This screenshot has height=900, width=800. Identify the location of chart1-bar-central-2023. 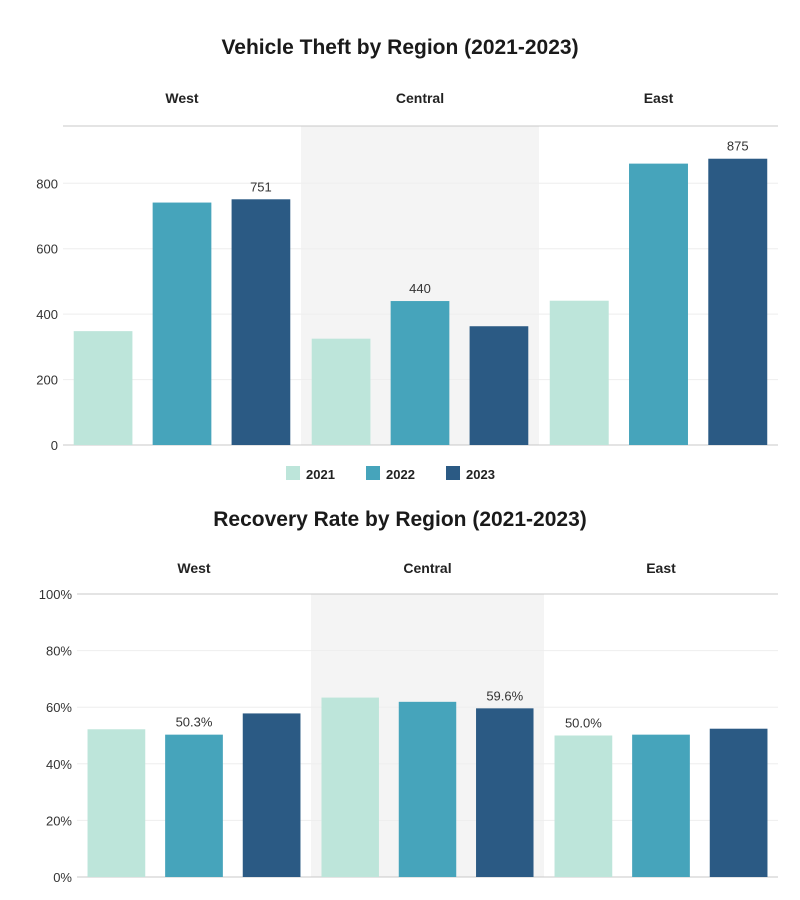
(499, 385).